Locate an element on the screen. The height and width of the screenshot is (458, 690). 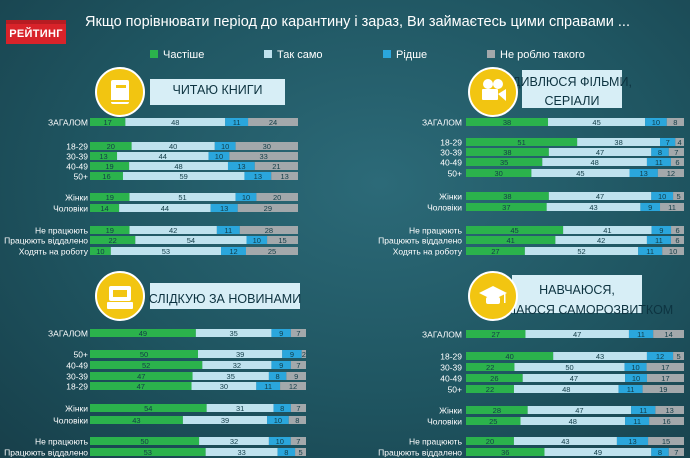
data-label: 53 is located at coordinates (166, 251).